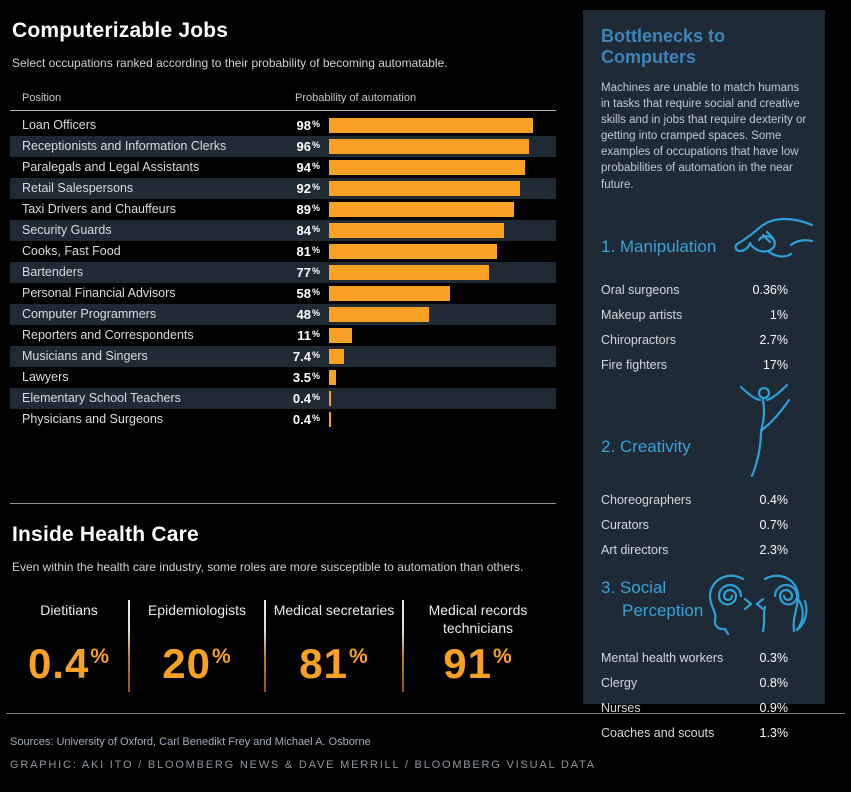 The width and height of the screenshot is (851, 792). I want to click on table-row: Retail Salespersons 92%, so click(283, 188).